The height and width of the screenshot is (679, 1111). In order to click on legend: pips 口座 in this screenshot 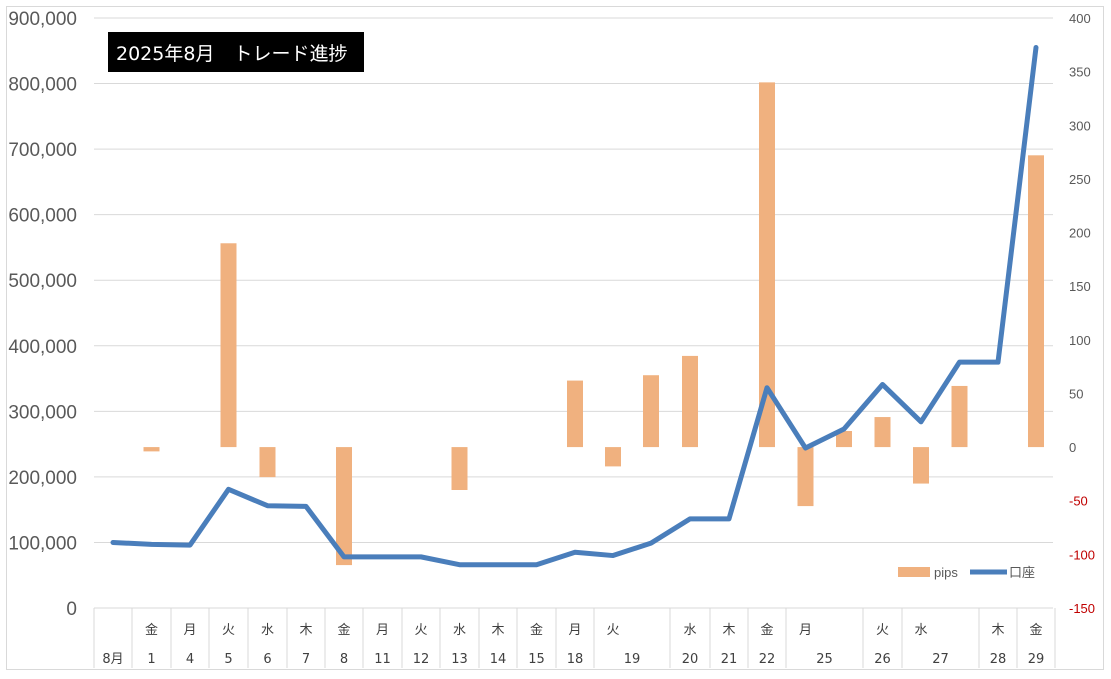, I will do `click(966, 572)`.